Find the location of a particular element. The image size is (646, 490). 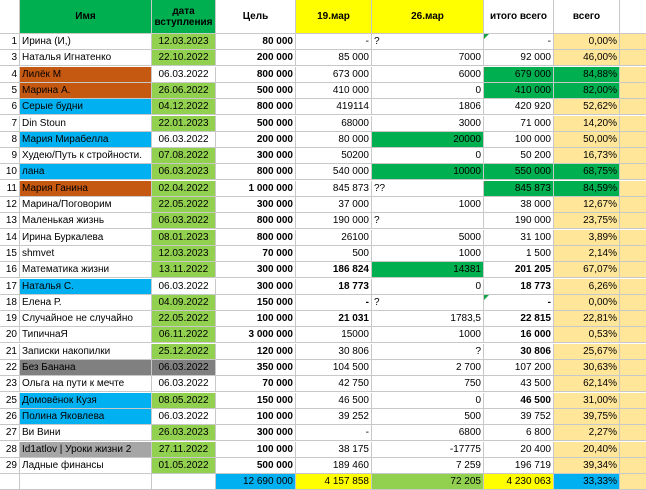

goal-cell: 1 000 000 is located at coordinates (256, 188).